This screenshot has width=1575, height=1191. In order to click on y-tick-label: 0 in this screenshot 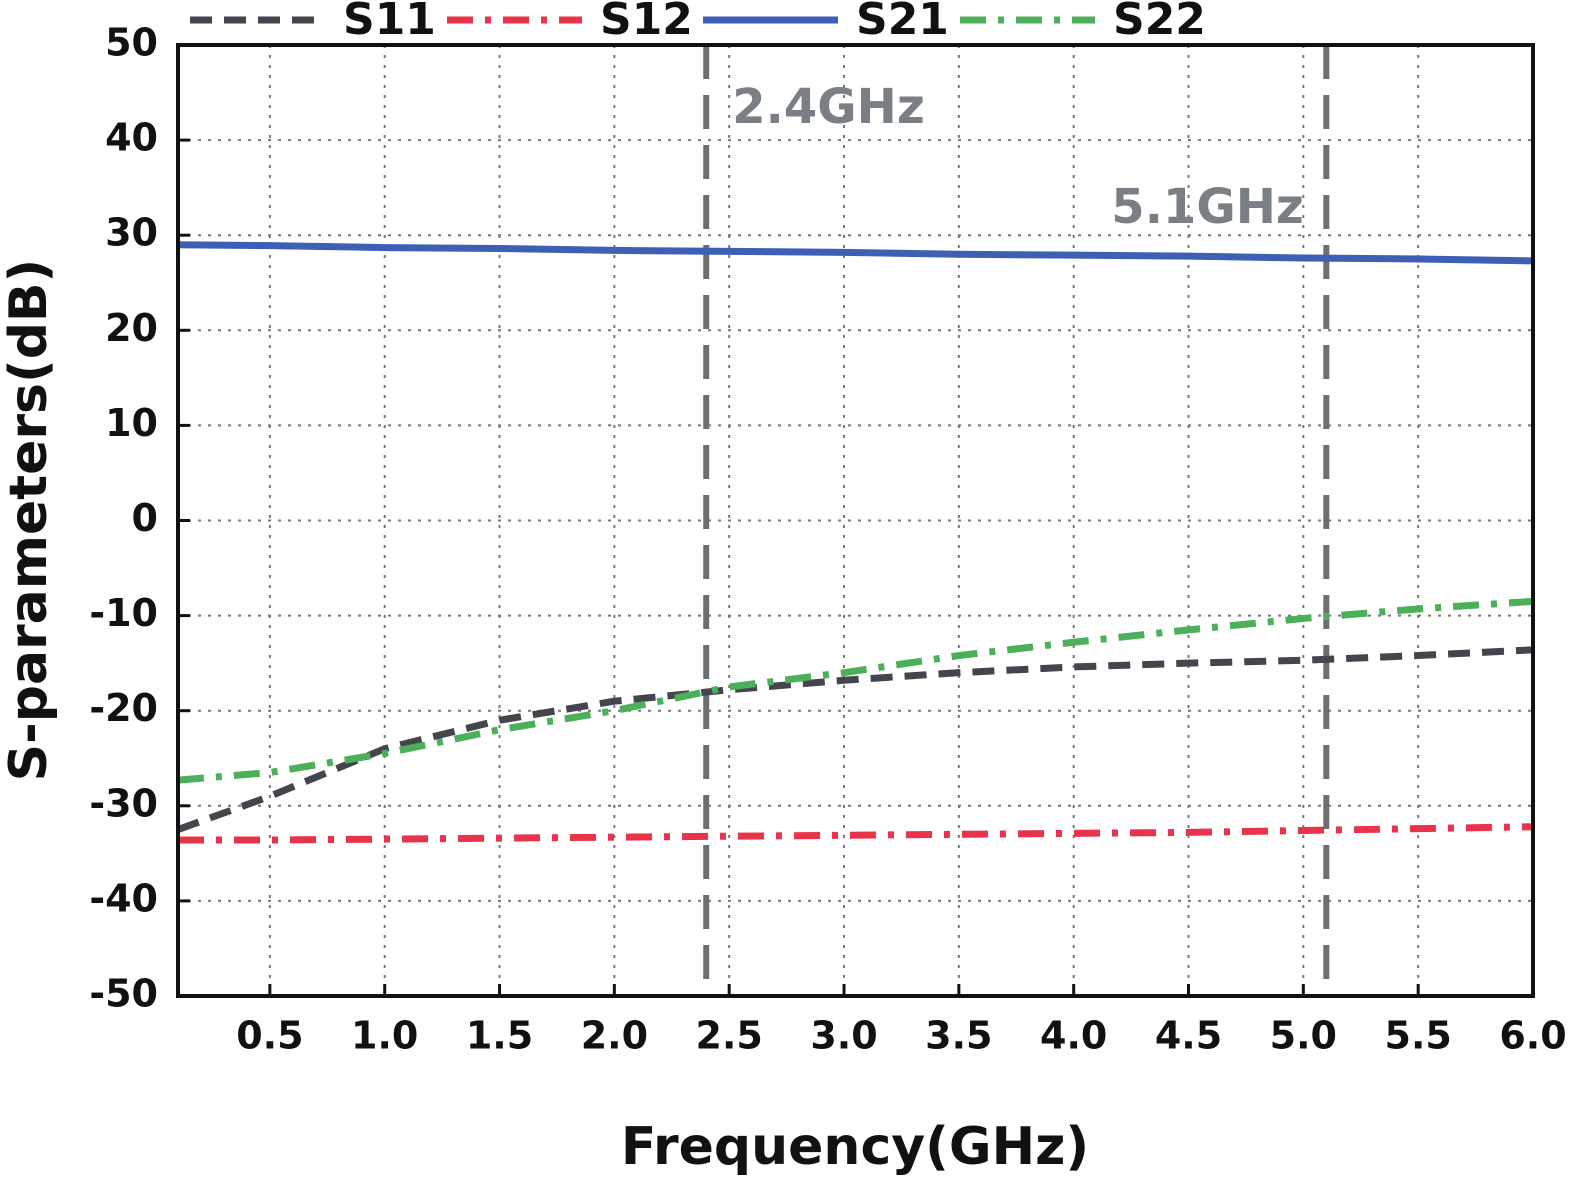, I will do `click(145, 518)`.